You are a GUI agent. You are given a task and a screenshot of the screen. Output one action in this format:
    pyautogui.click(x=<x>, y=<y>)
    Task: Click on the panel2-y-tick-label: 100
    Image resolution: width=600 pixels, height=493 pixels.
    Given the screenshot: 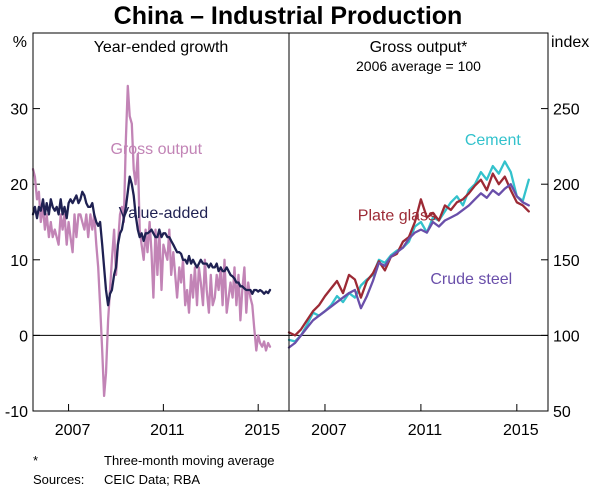 What is the action you would take?
    pyautogui.click(x=566, y=336)
    